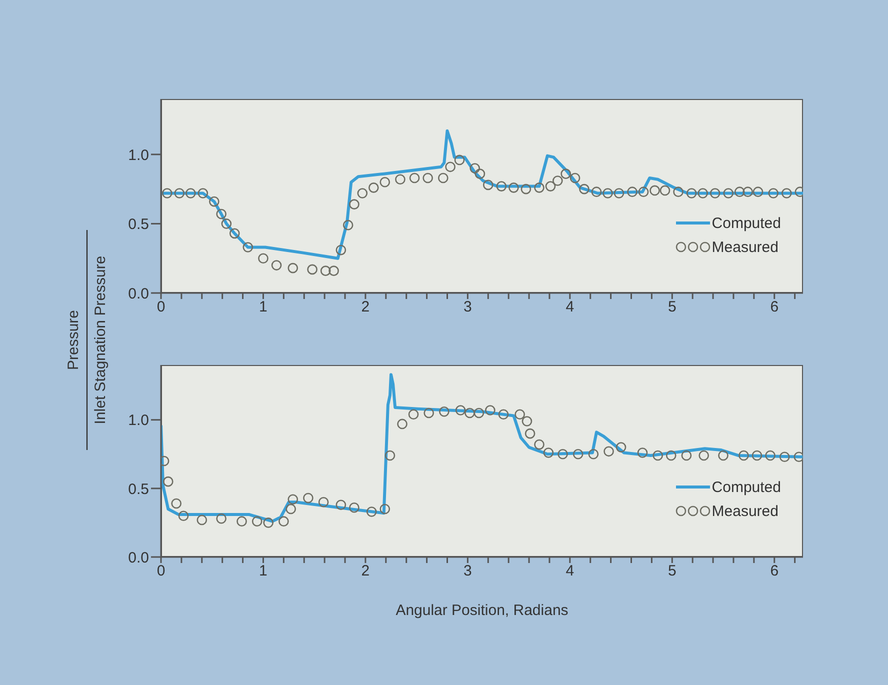  I want to click on x-tick-label: 3, so click(468, 307).